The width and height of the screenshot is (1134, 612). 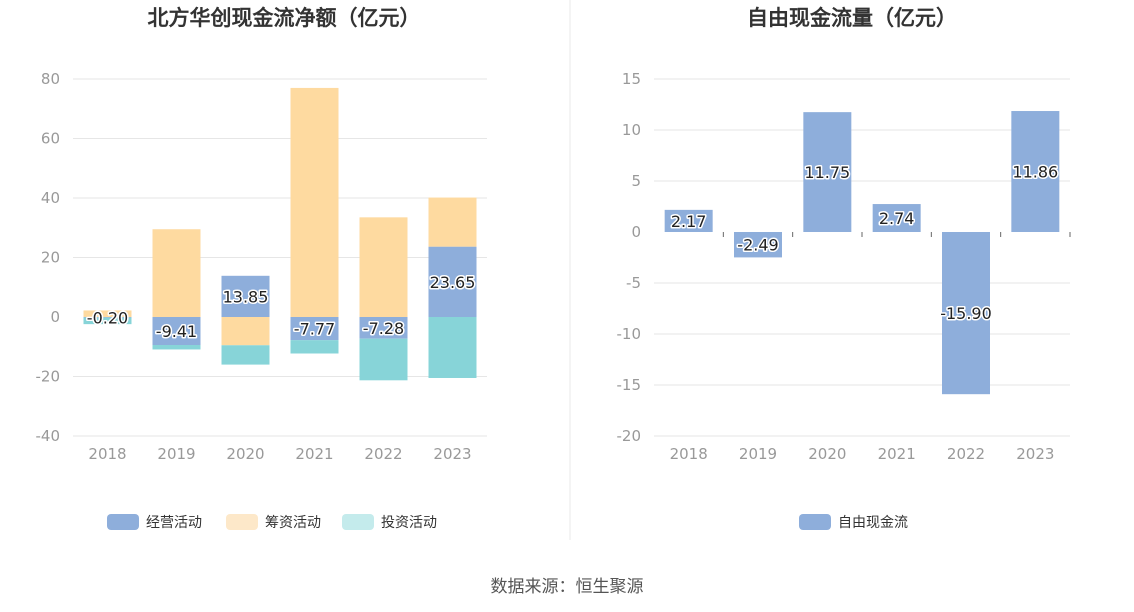 I want to click on legend-item: 自由现金流, so click(x=853, y=522).